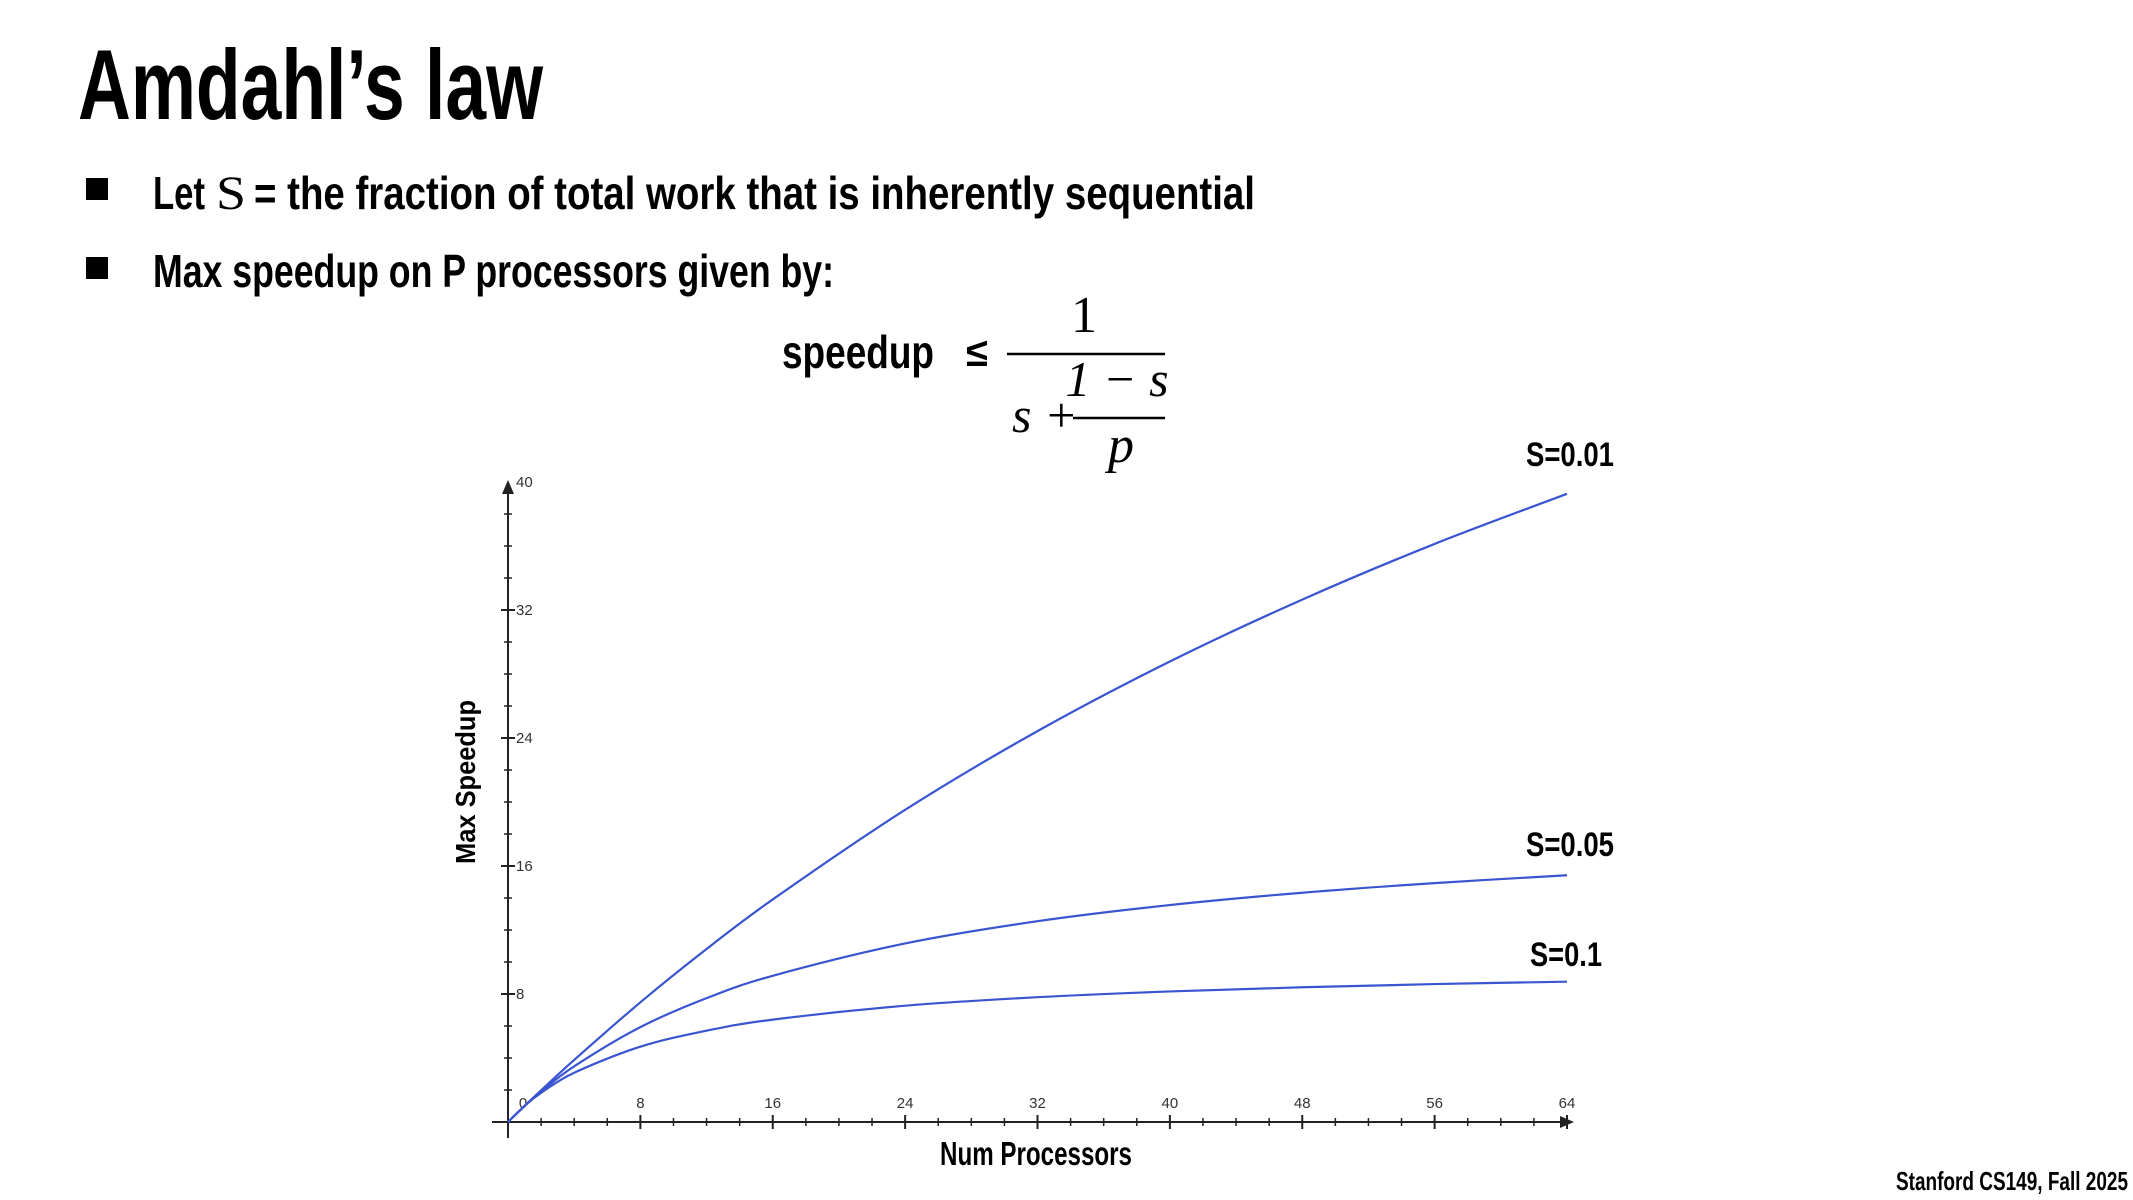 The image size is (2133, 1200). Describe the element at coordinates (1045, 415) in the screenshot. I see `formula-denominator-left: s +` at that location.